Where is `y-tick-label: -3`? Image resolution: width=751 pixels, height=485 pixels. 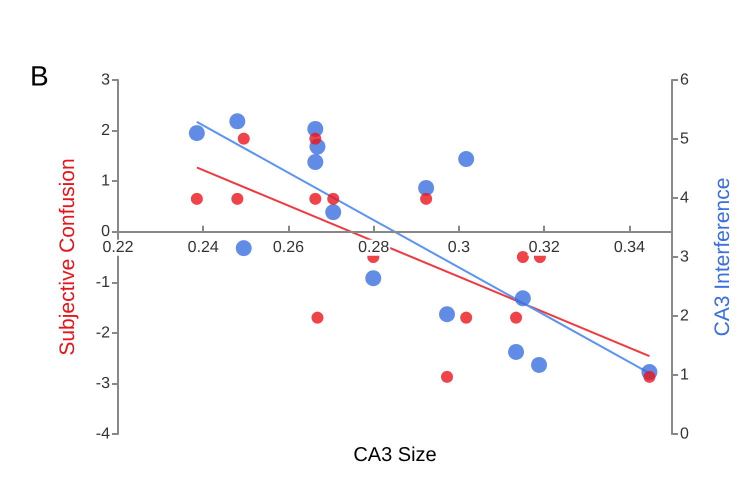 y-tick-label: -3 is located at coordinates (103, 383).